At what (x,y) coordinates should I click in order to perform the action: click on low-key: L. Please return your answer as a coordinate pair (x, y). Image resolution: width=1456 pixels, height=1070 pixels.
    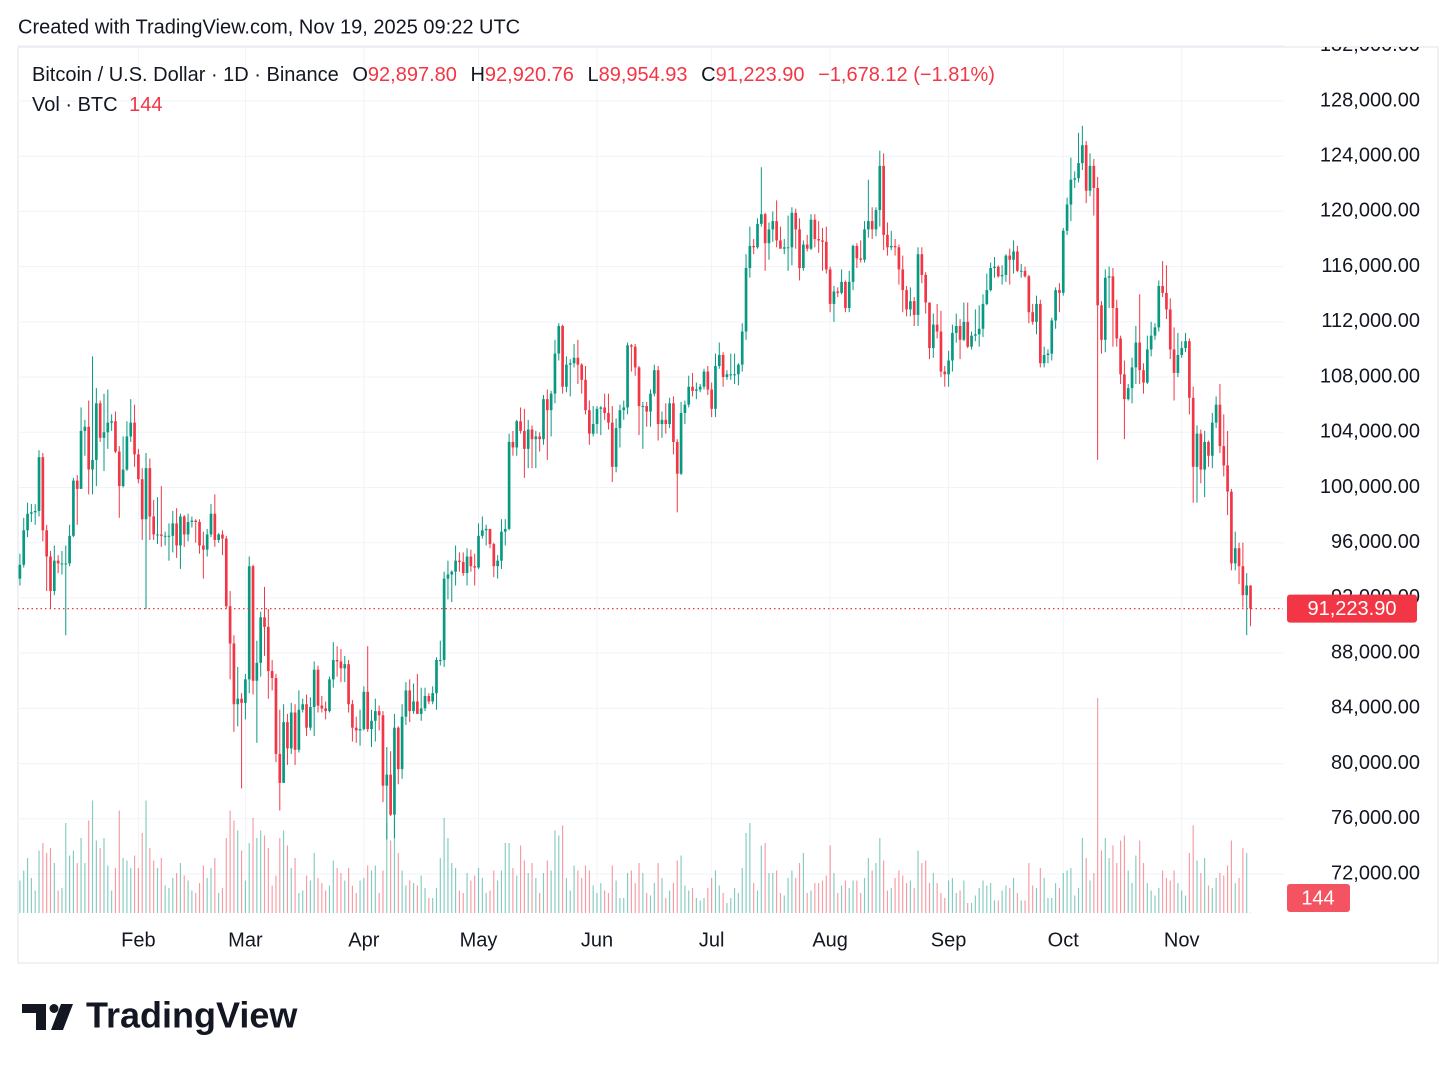
    Looking at the image, I should click on (592, 75).